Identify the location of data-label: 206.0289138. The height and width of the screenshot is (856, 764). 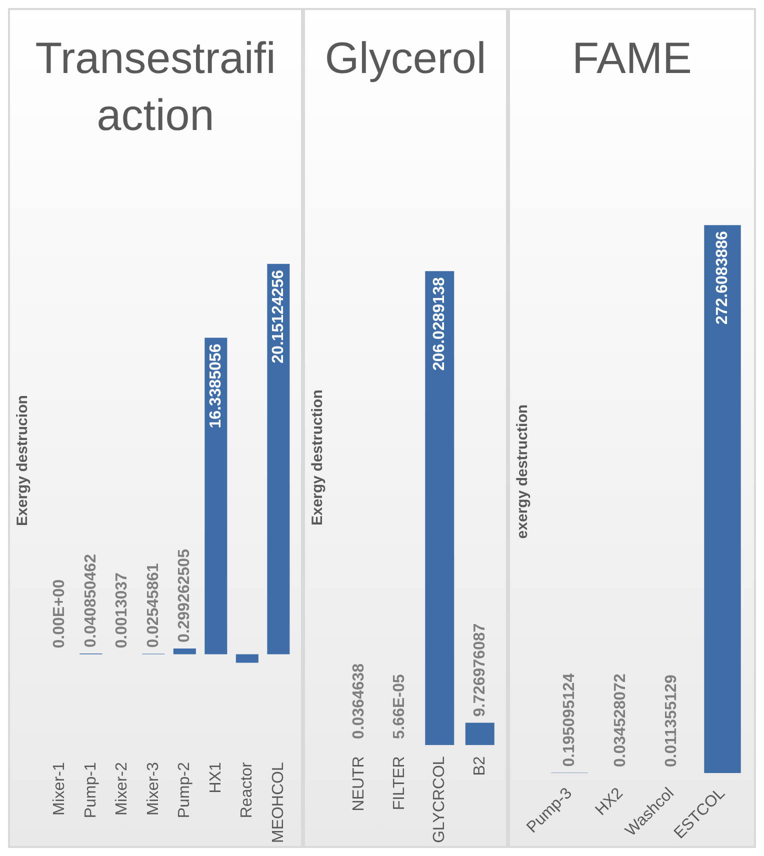
(439, 324).